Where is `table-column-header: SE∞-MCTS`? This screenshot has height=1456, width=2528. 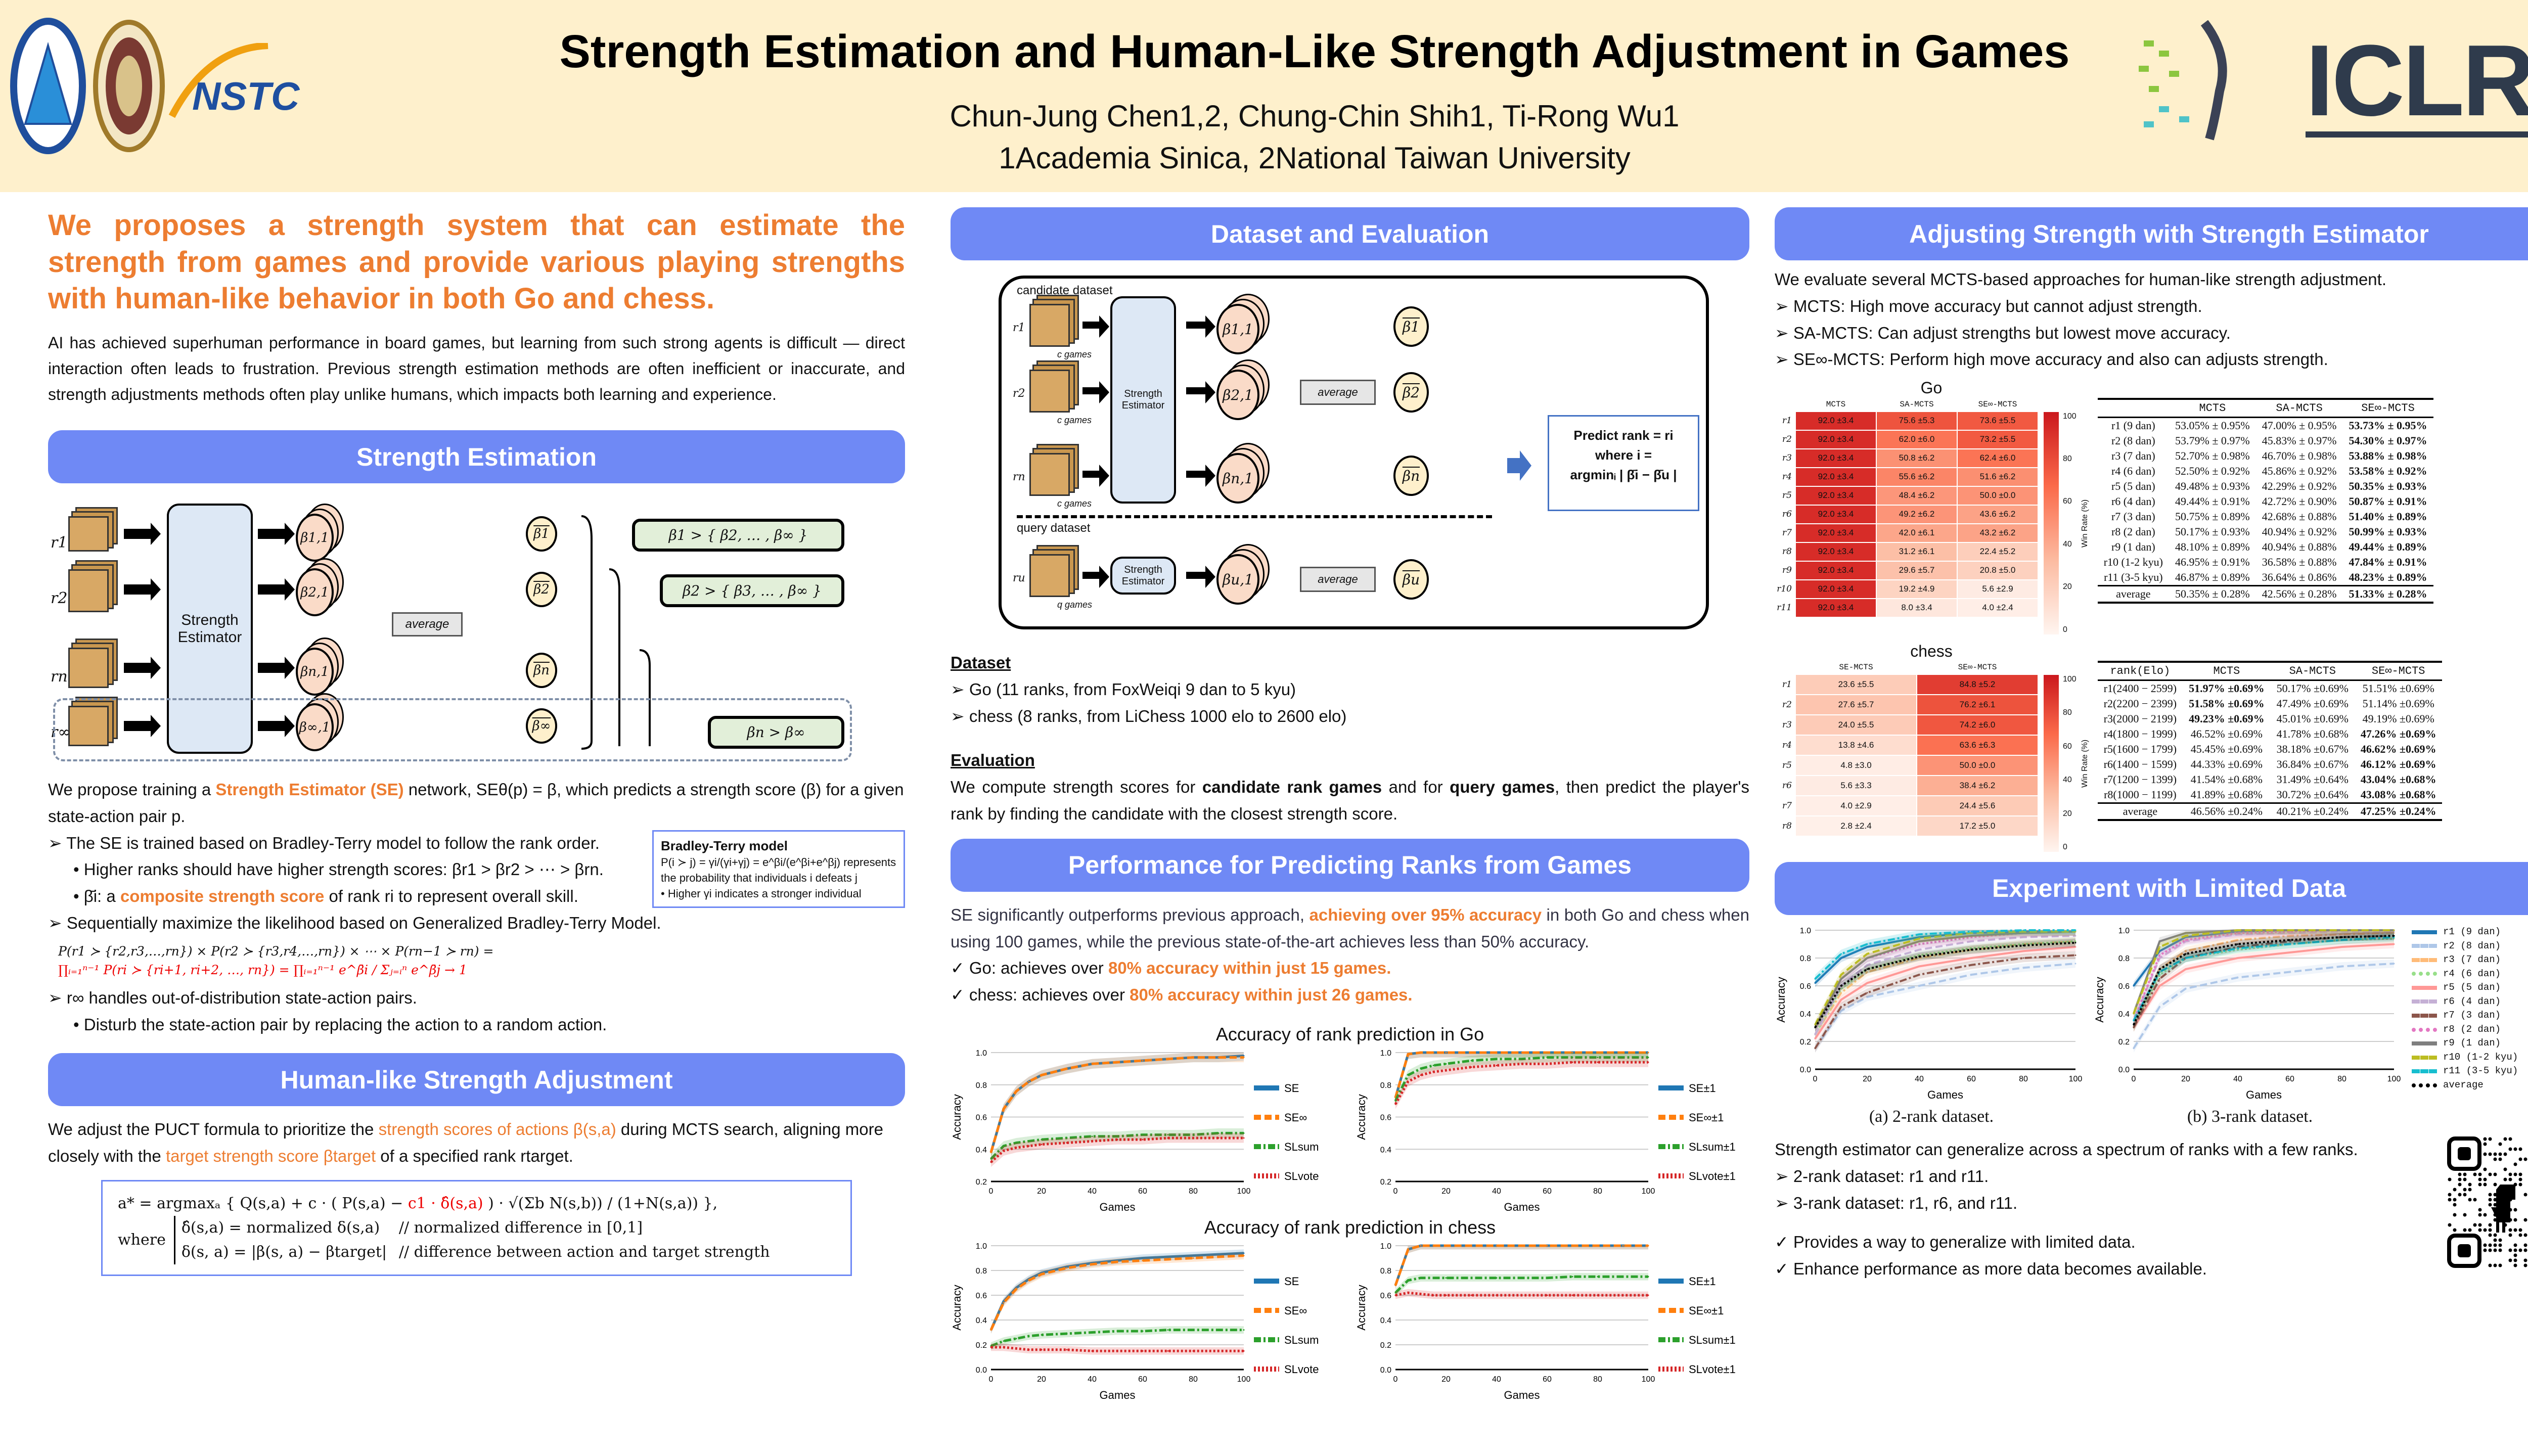 table-column-header: SE∞-MCTS is located at coordinates (2388, 407).